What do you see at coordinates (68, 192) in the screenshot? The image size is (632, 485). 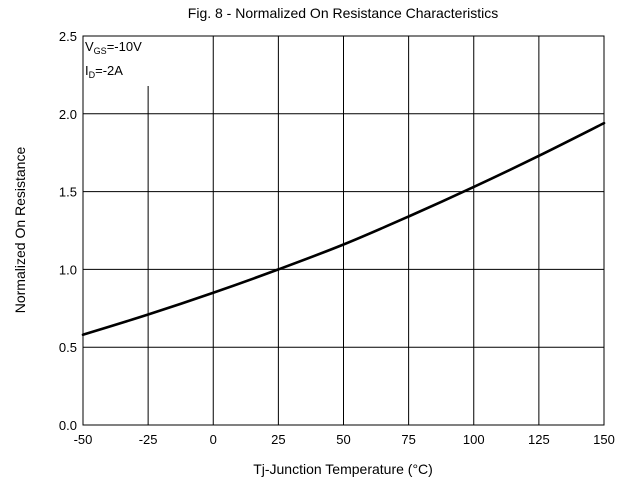 I see `y-tick-label: 1.5` at bounding box center [68, 192].